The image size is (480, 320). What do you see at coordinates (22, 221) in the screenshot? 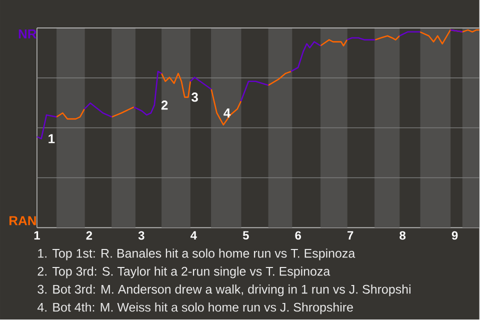
I see `text: RAN` at bounding box center [22, 221].